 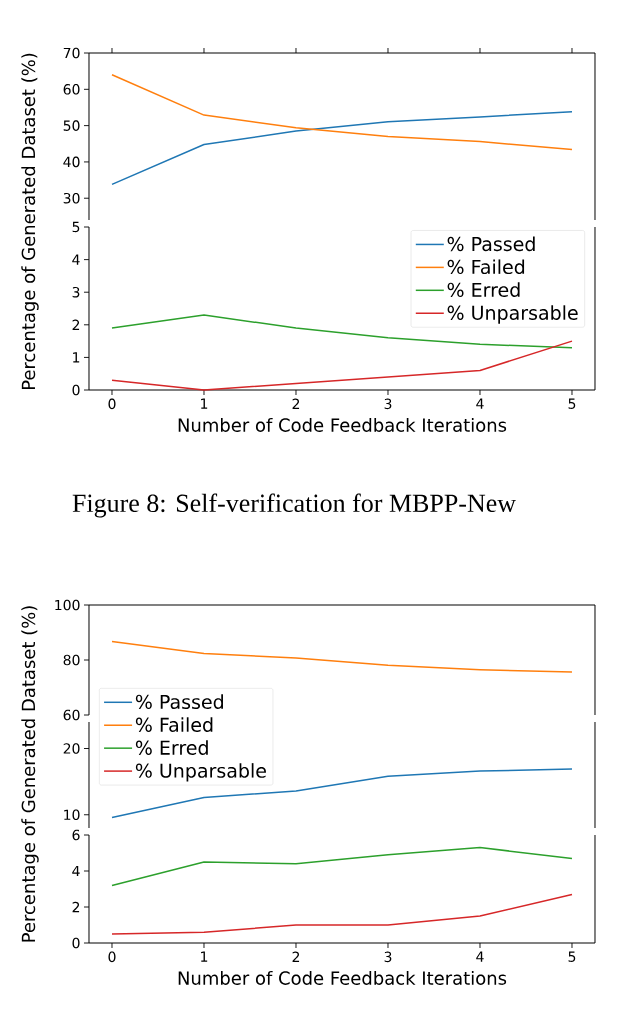 I want to click on y-tick-label: 5, so click(x=76, y=227).